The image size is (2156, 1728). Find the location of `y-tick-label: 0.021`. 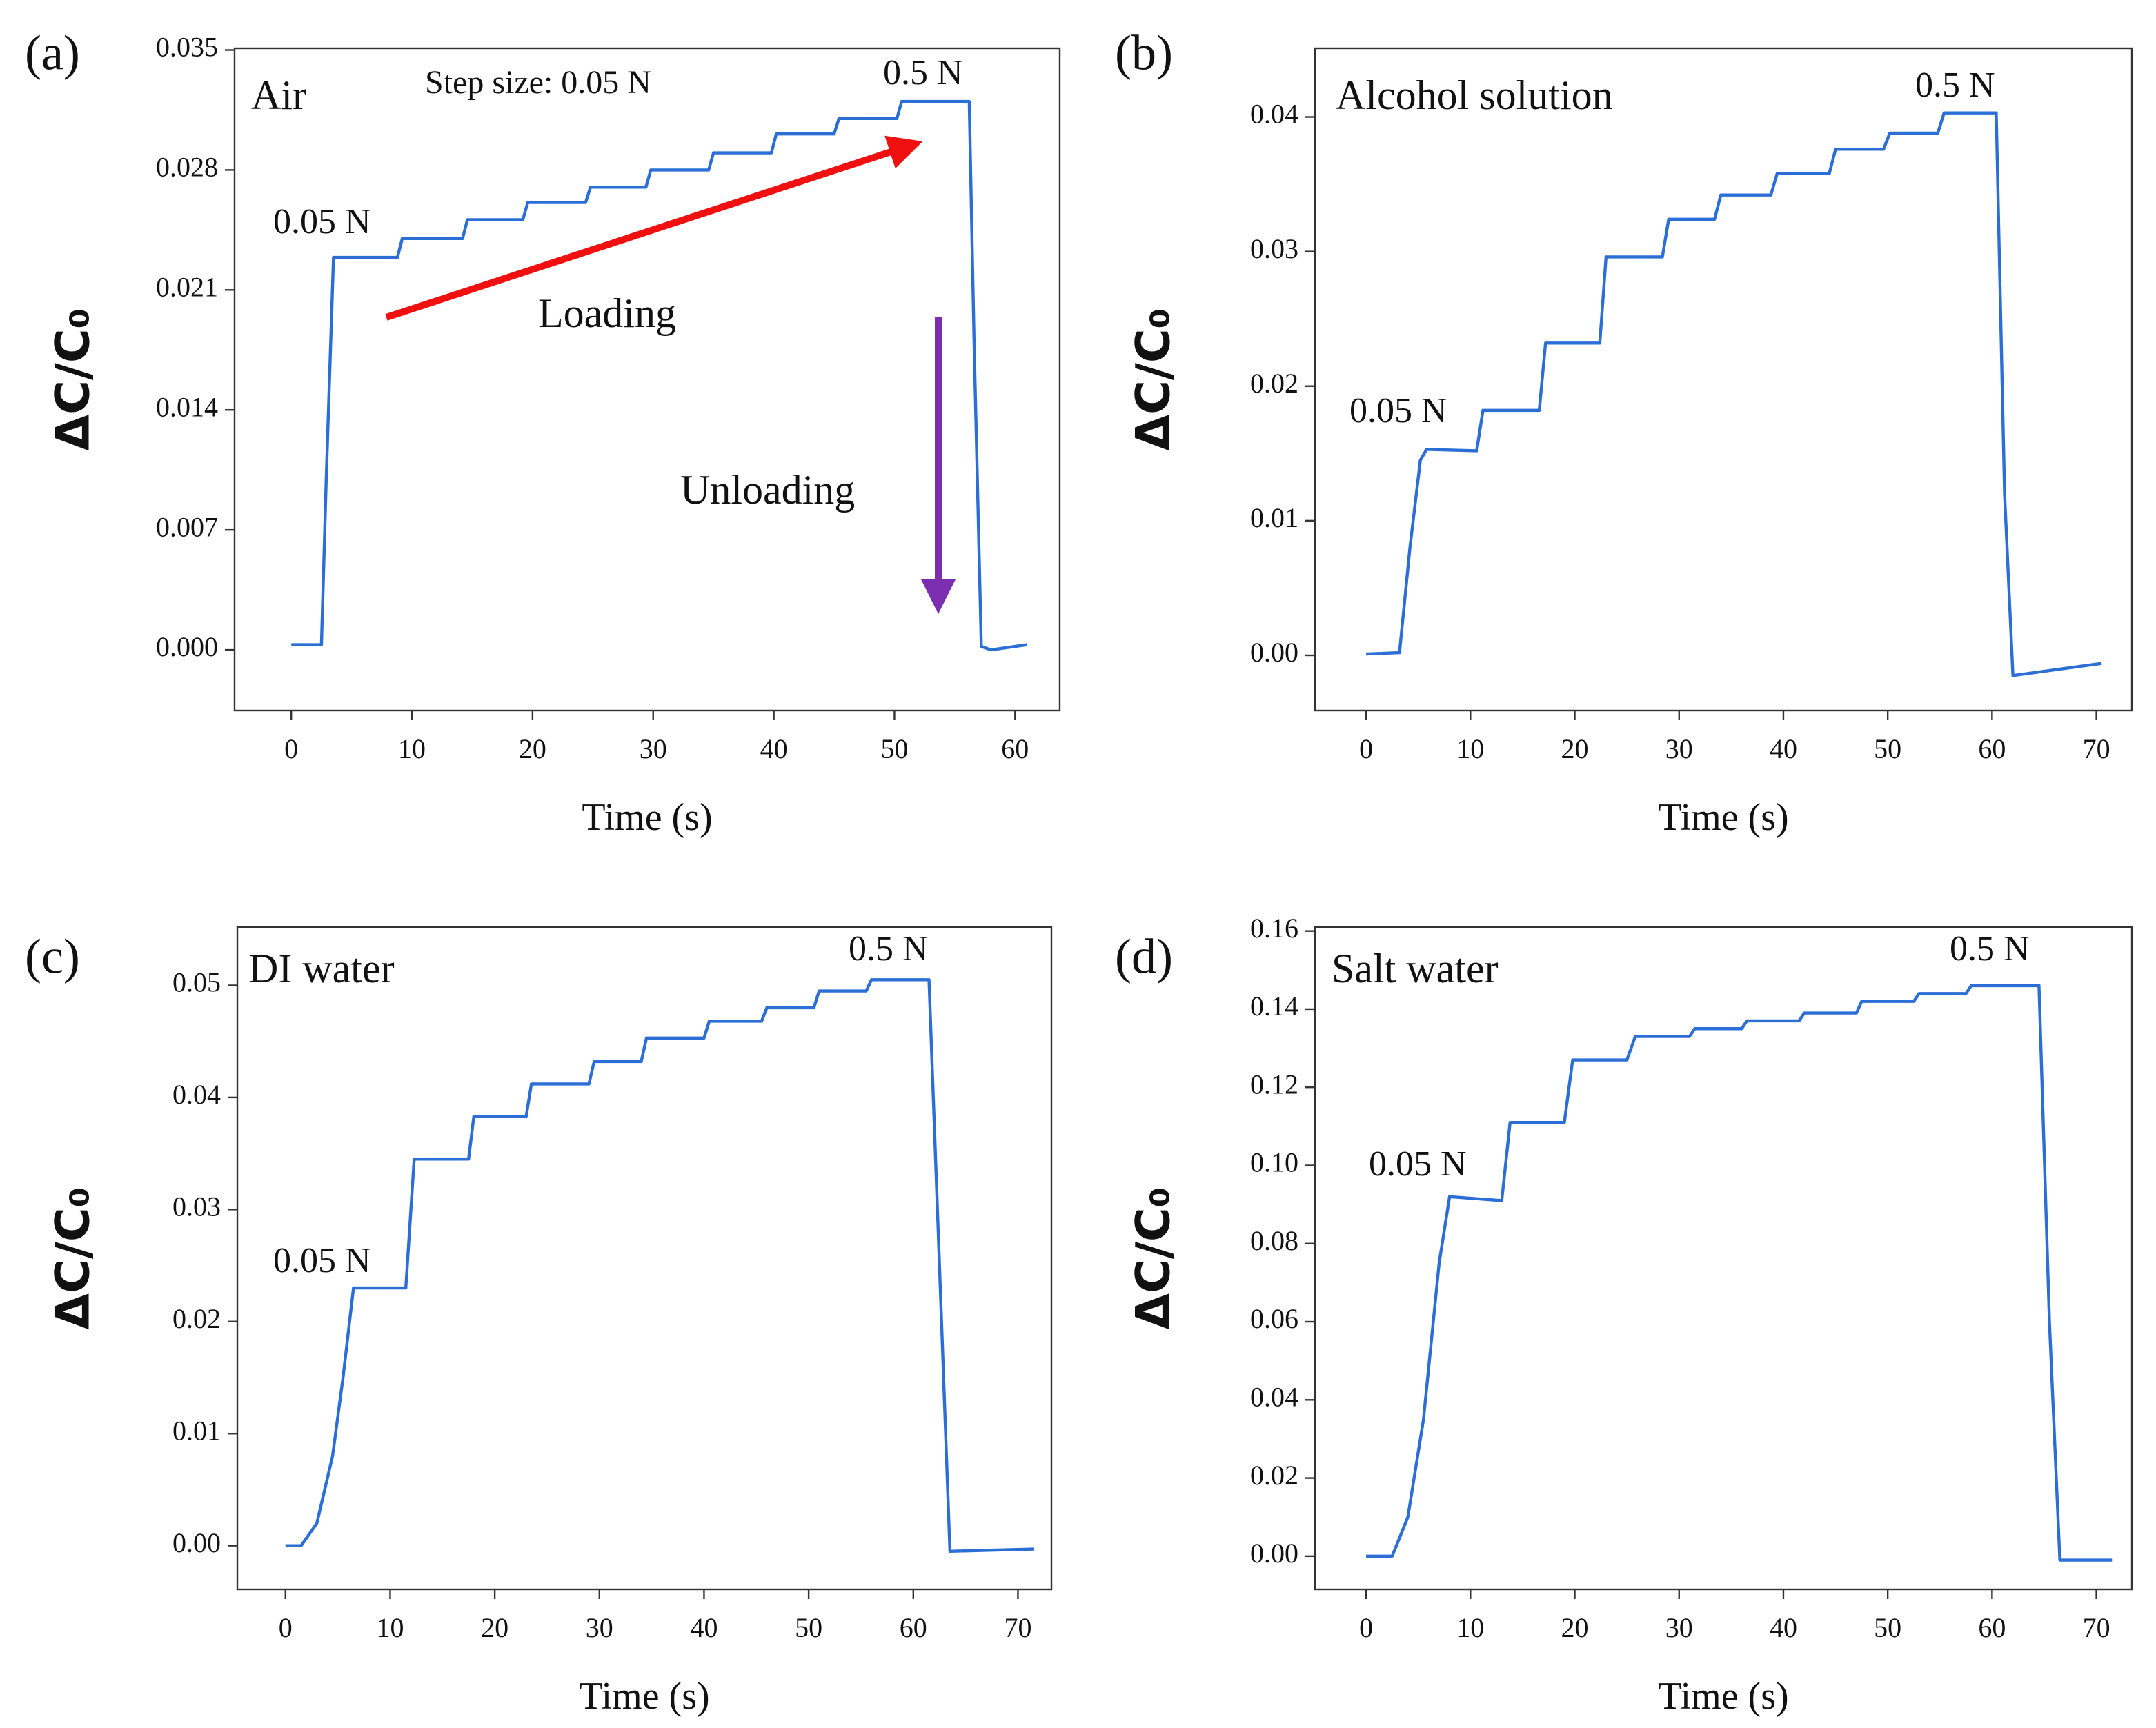

y-tick-label: 0.021 is located at coordinates (187, 286).